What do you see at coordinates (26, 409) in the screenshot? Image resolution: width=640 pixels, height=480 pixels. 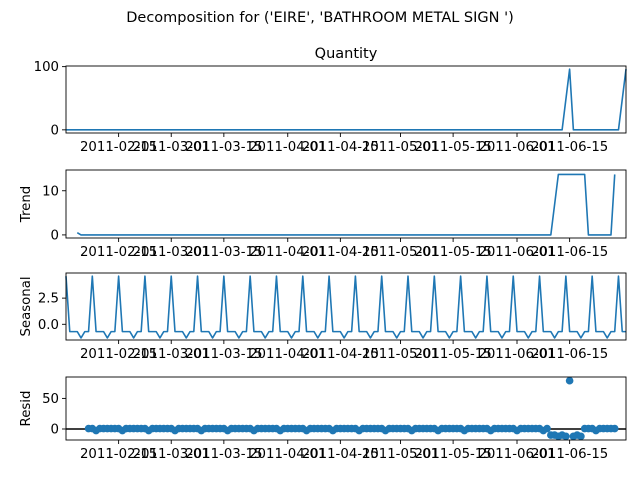 I see `y-axis-label: Resid` at bounding box center [26, 409].